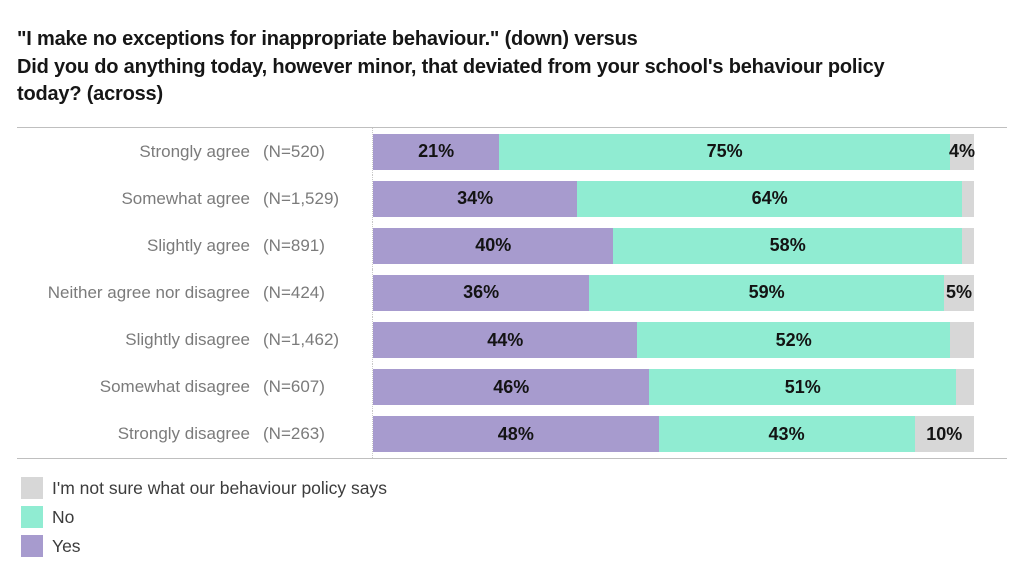 The width and height of the screenshot is (1024, 585). I want to click on bar-segment-yes: 40%, so click(493, 245).